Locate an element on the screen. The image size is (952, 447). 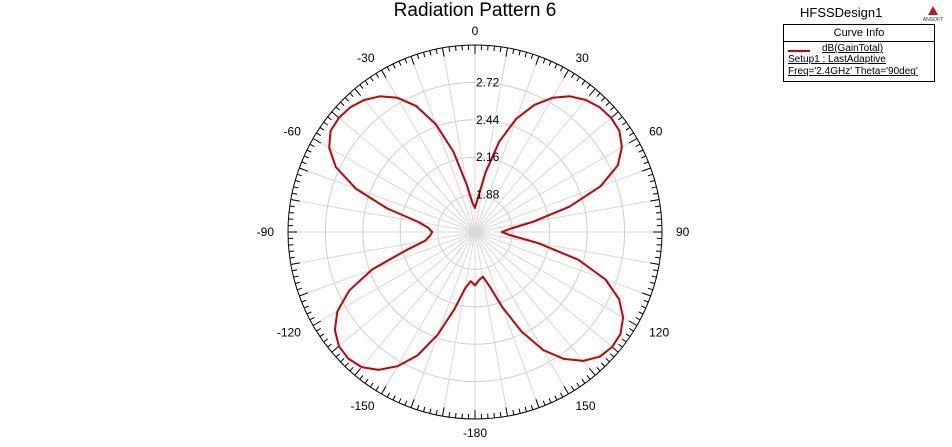
chart-title: Radiation Pattern 6 is located at coordinates (475, 10).